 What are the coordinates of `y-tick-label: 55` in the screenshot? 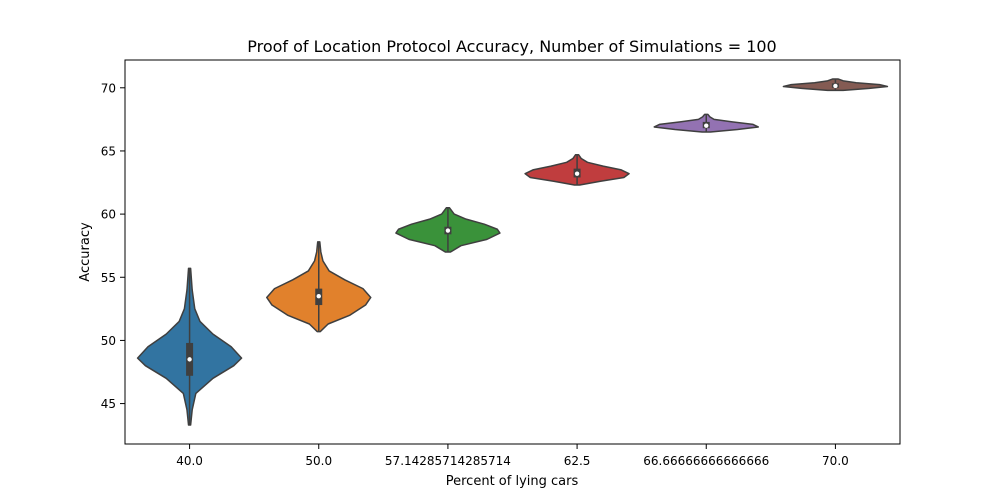 It's located at (108, 278).